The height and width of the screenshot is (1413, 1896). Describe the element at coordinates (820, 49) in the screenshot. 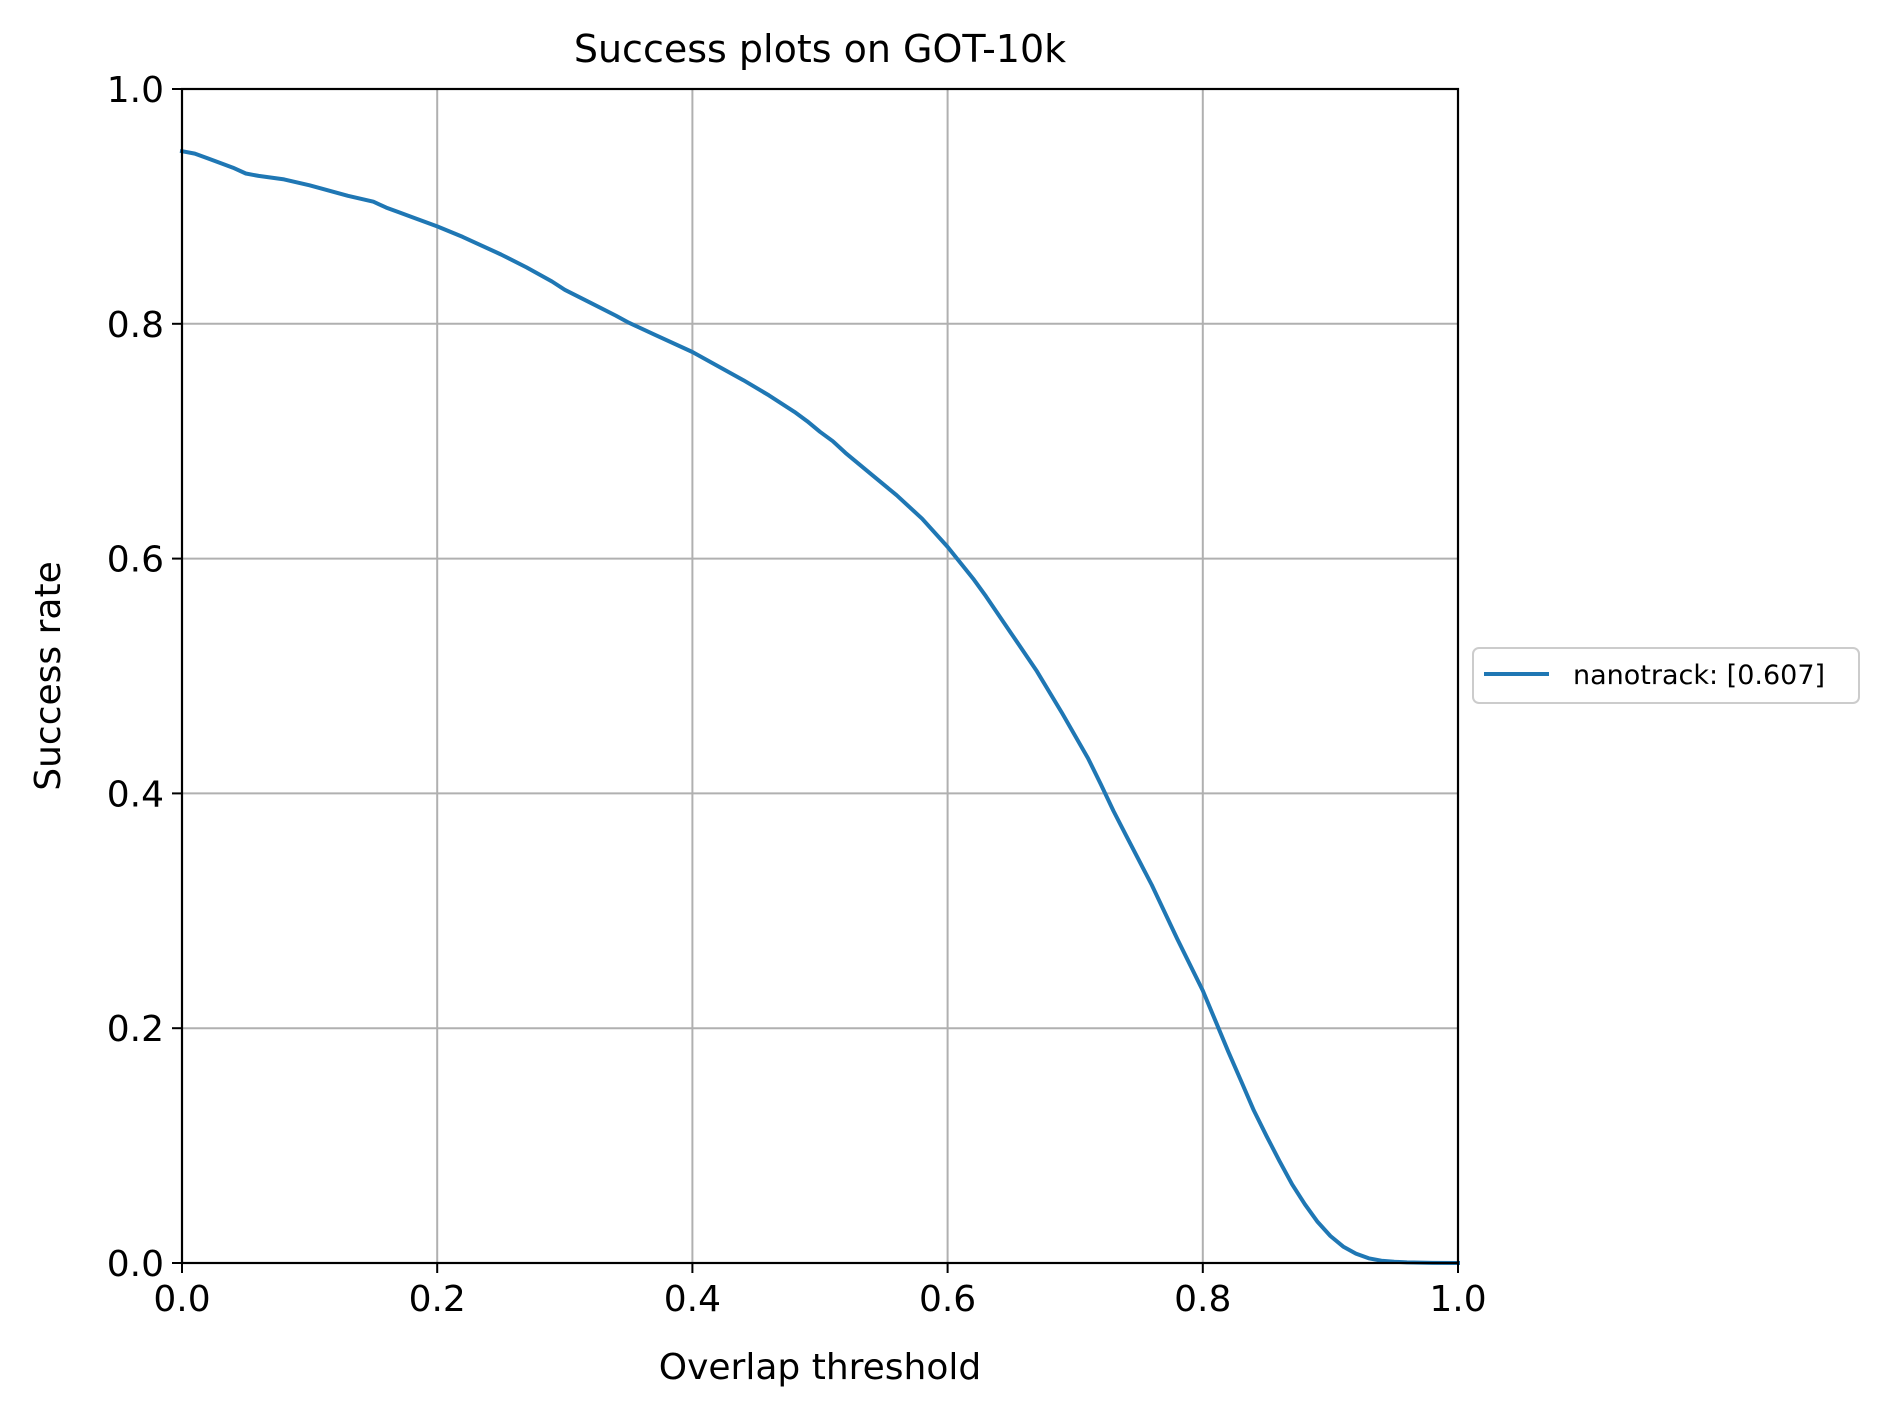

I see `chart-title: Success plots on GOT-10k` at that location.